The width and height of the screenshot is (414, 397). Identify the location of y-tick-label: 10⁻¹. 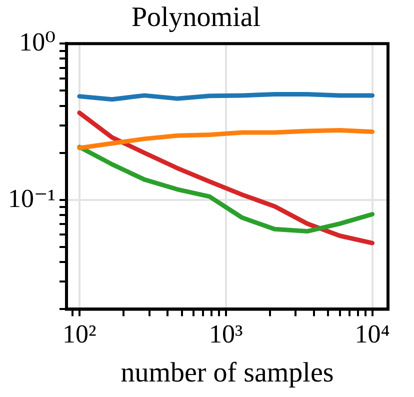
(32, 198).